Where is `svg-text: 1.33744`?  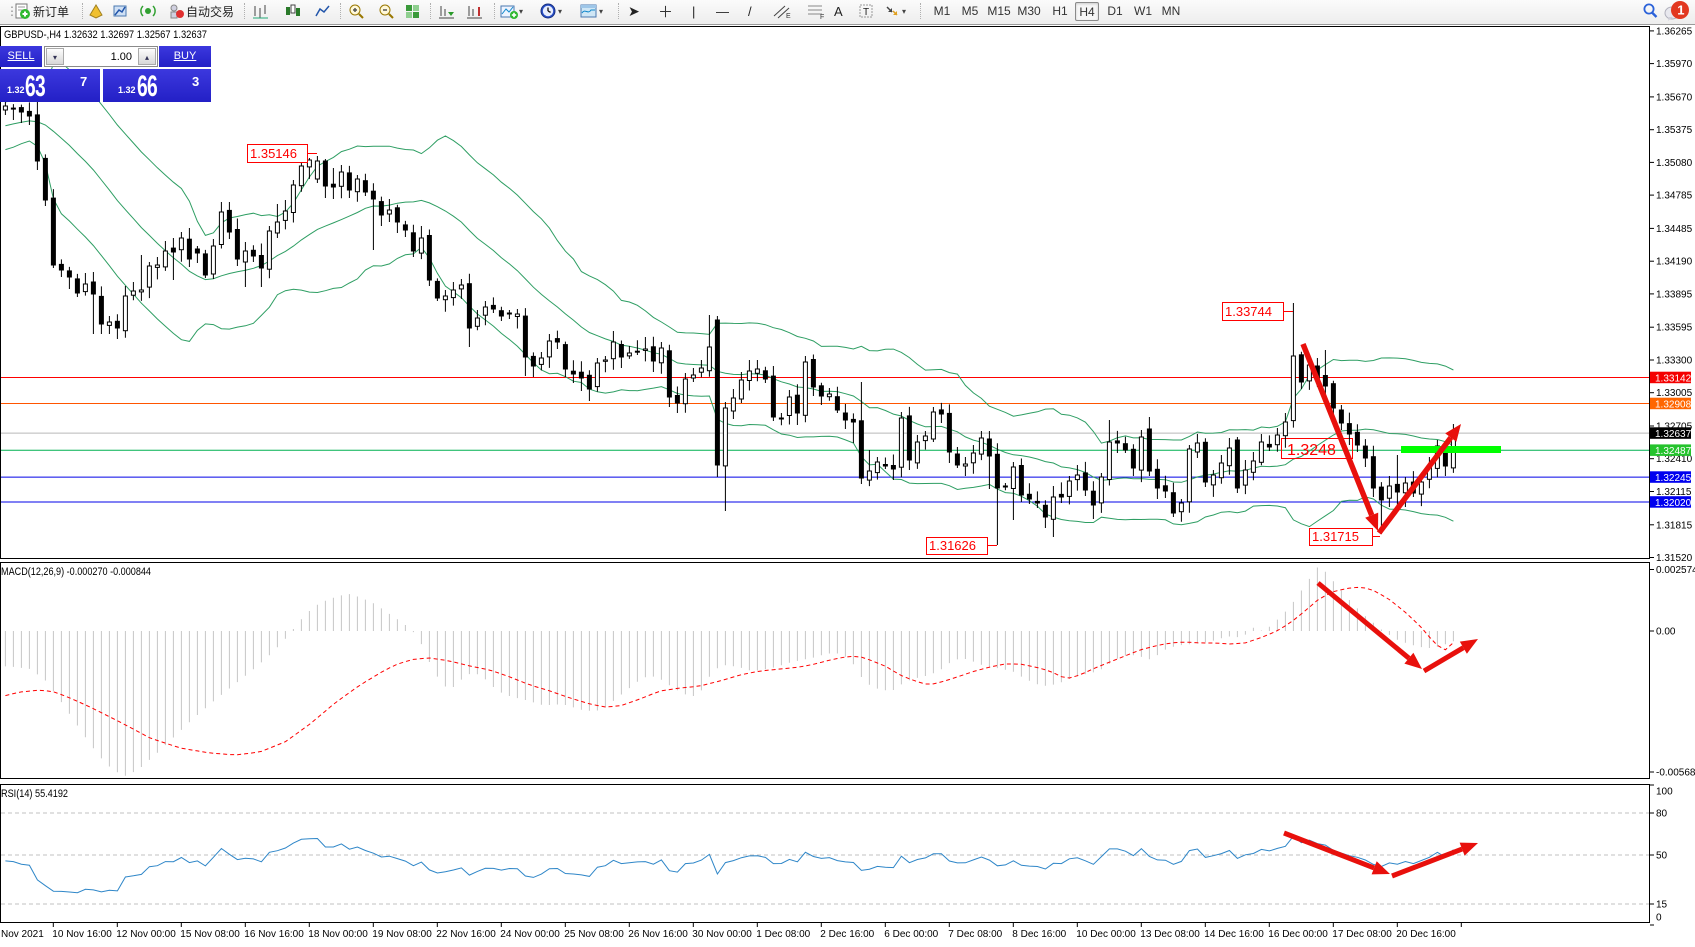 svg-text: 1.33744 is located at coordinates (1248, 311).